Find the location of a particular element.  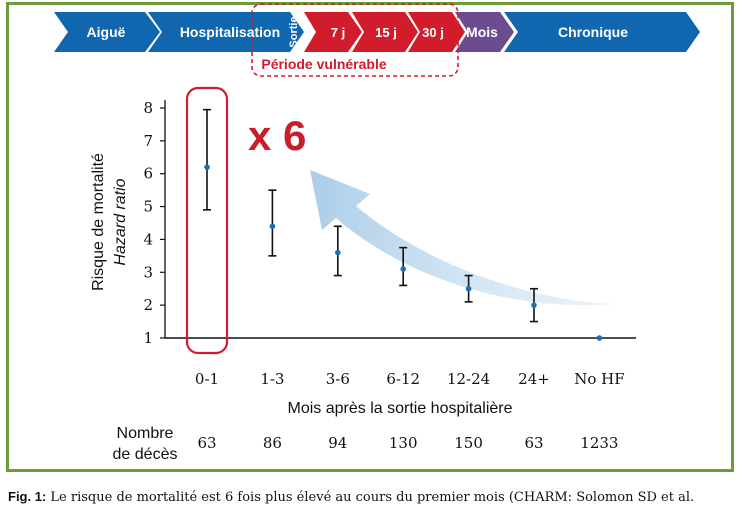

deaths-label-line1: Nombre is located at coordinates (145, 433).